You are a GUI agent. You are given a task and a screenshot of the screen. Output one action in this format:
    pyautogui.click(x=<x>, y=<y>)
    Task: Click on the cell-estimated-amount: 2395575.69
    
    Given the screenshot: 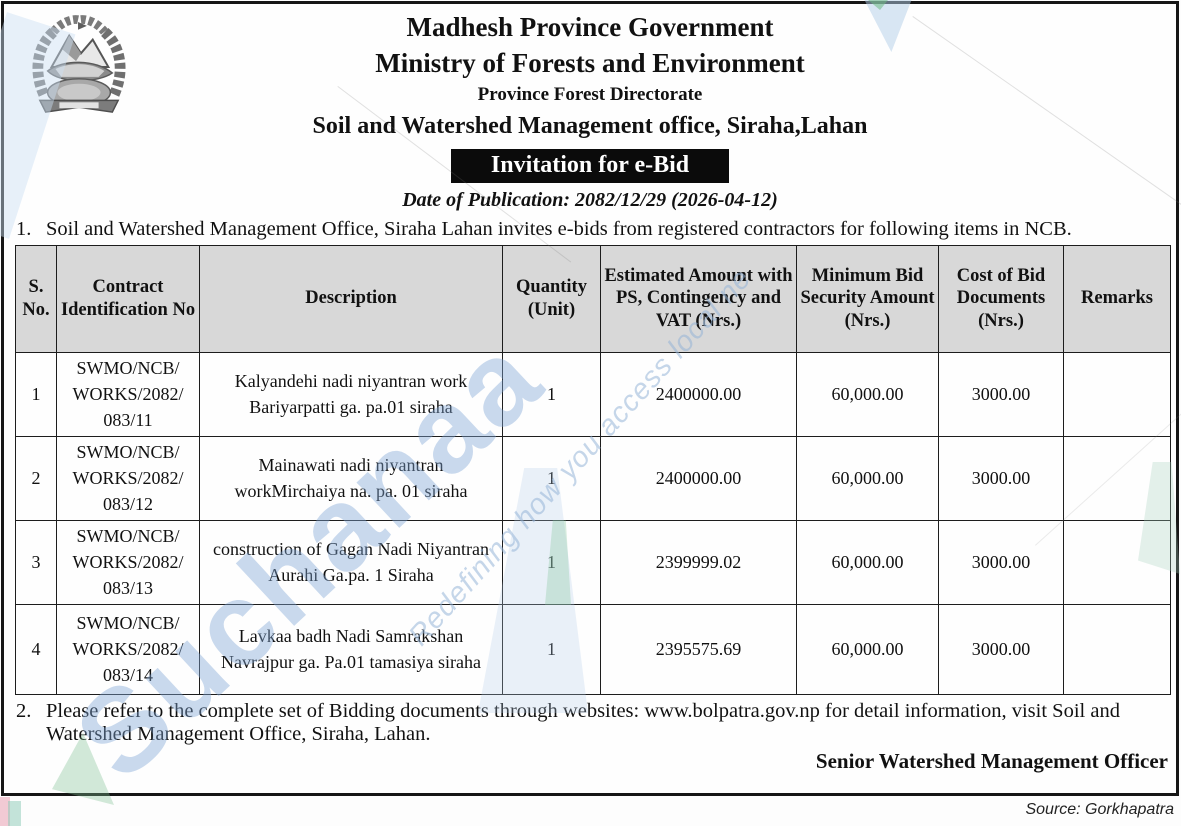 What is the action you would take?
    pyautogui.click(x=698, y=649)
    